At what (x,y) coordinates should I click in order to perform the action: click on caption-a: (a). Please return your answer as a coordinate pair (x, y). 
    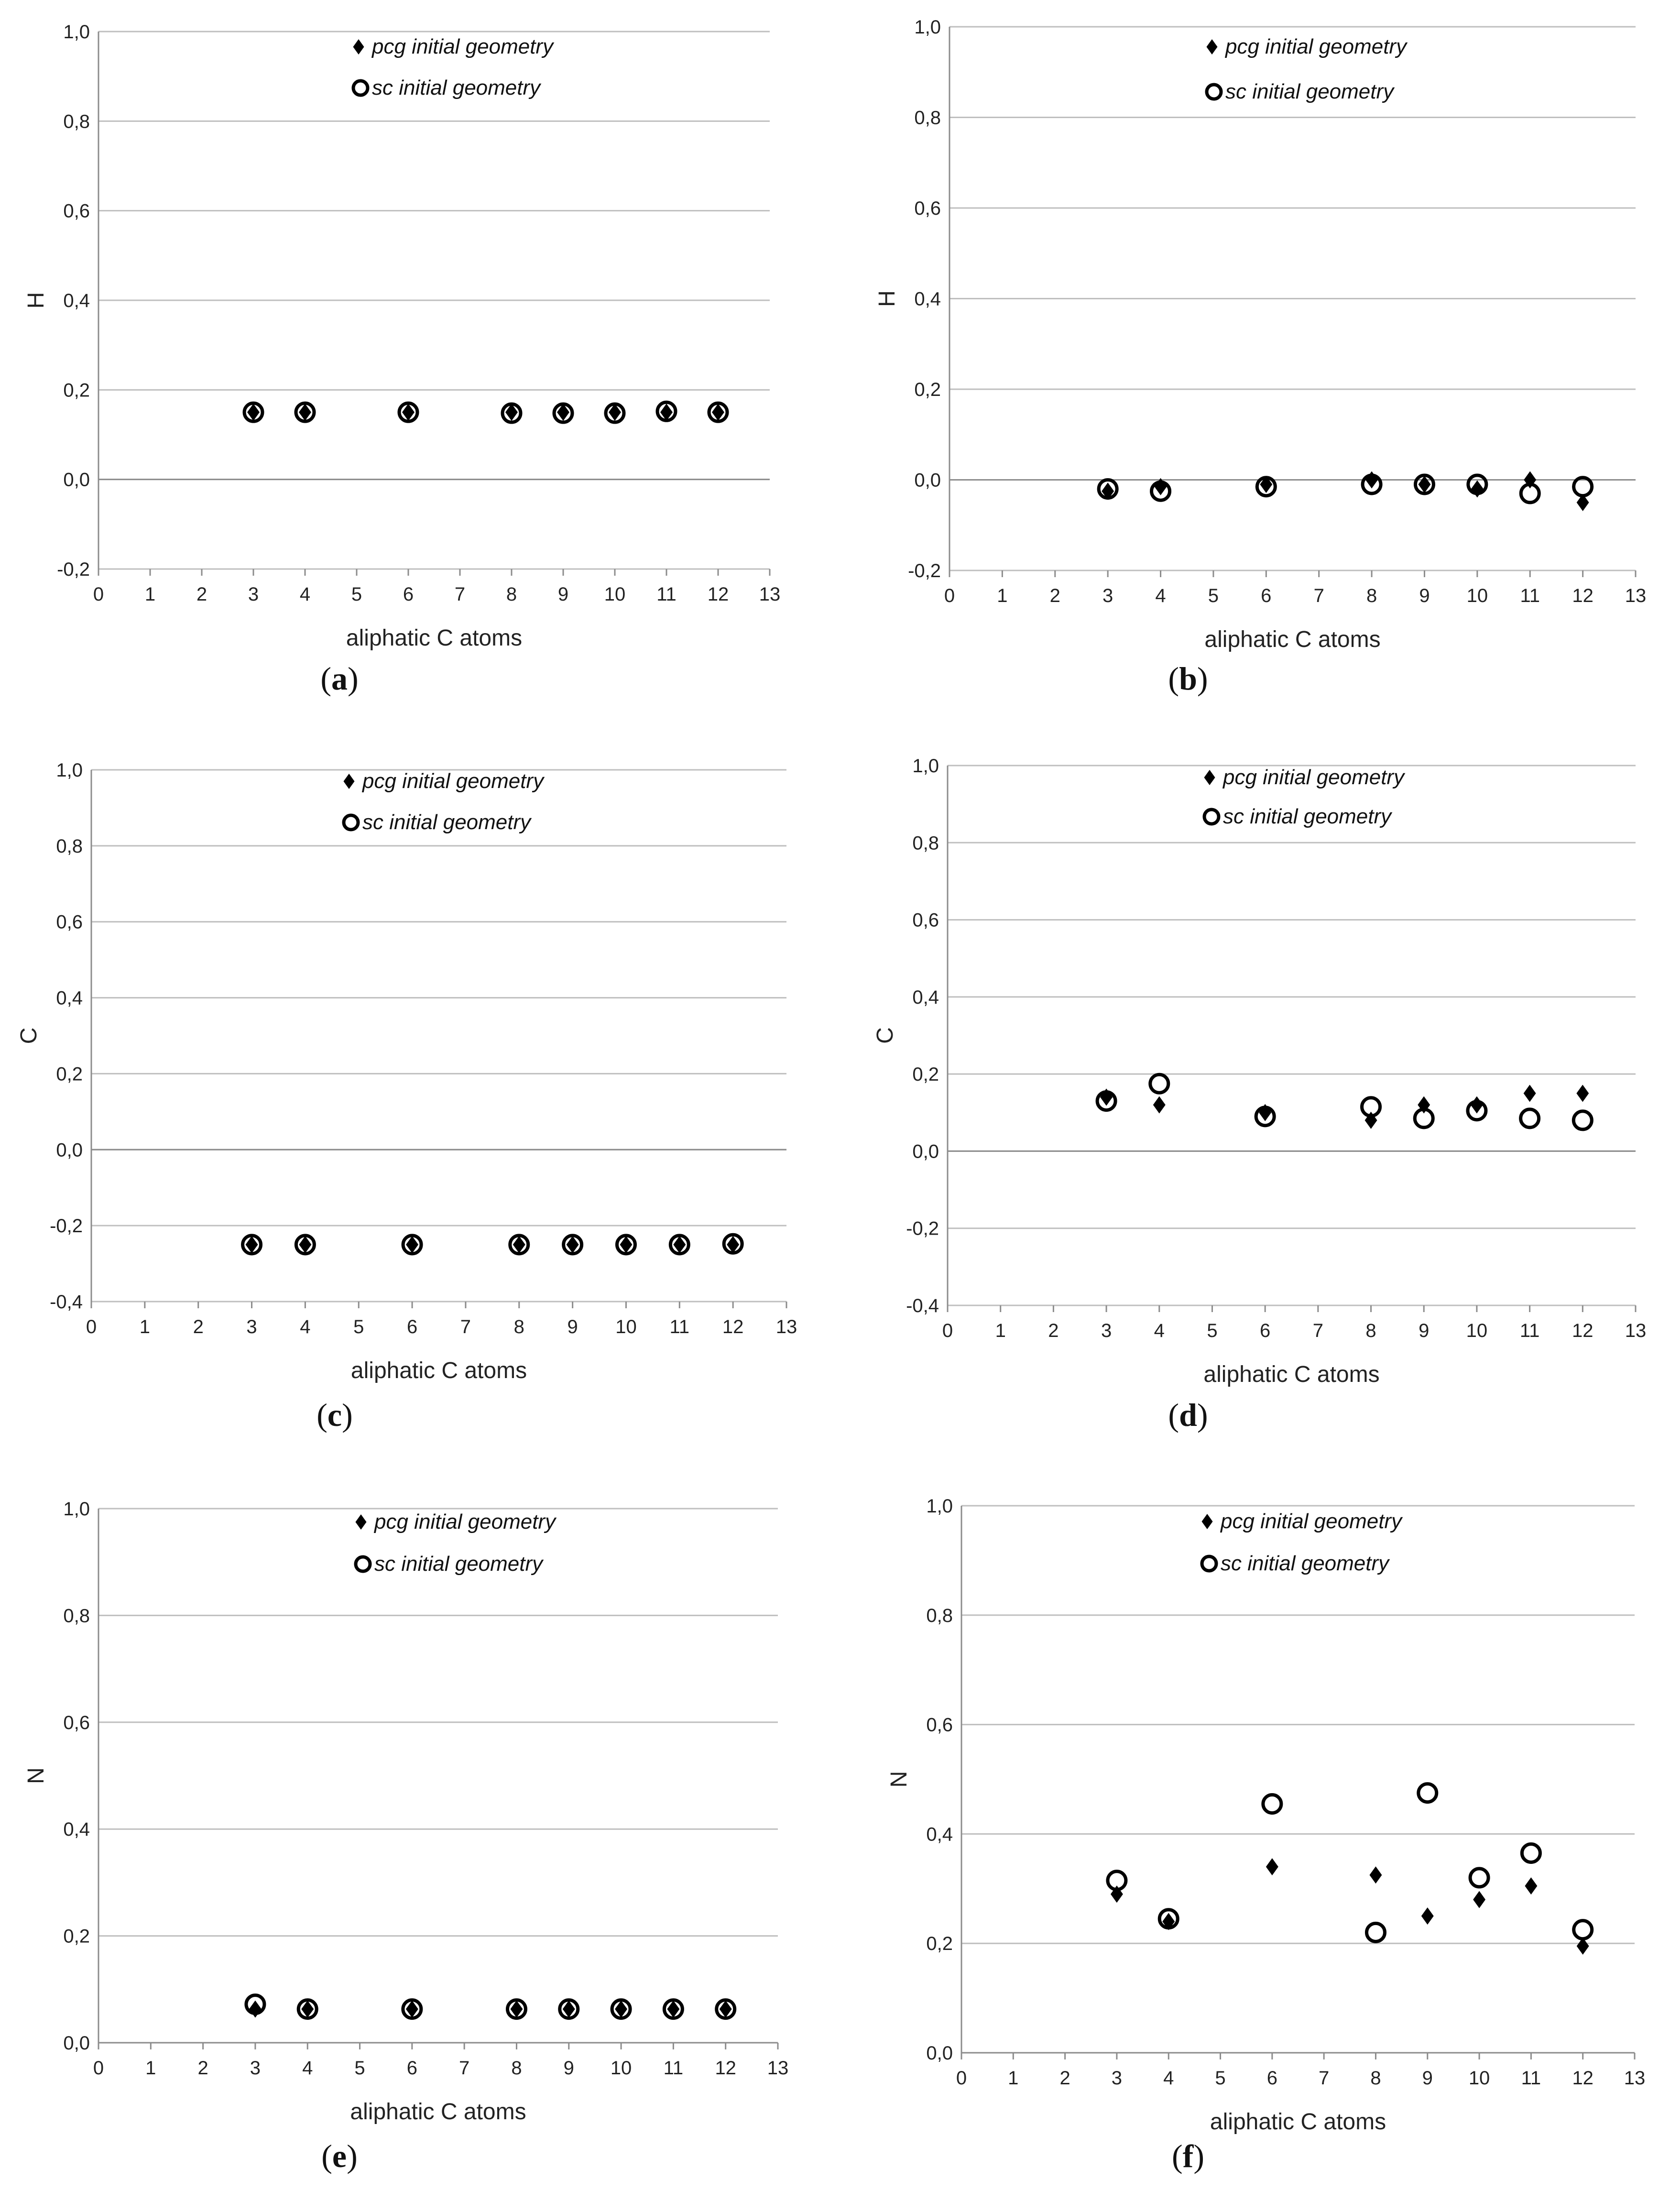
    Looking at the image, I should click on (339, 679).